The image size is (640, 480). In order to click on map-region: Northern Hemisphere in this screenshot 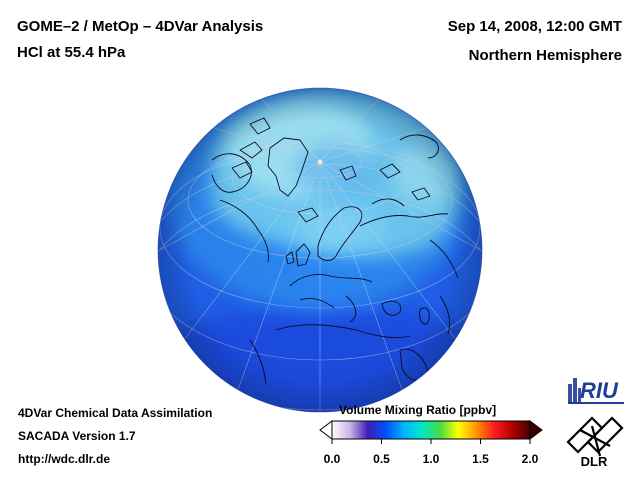, I will do `click(545, 55)`.